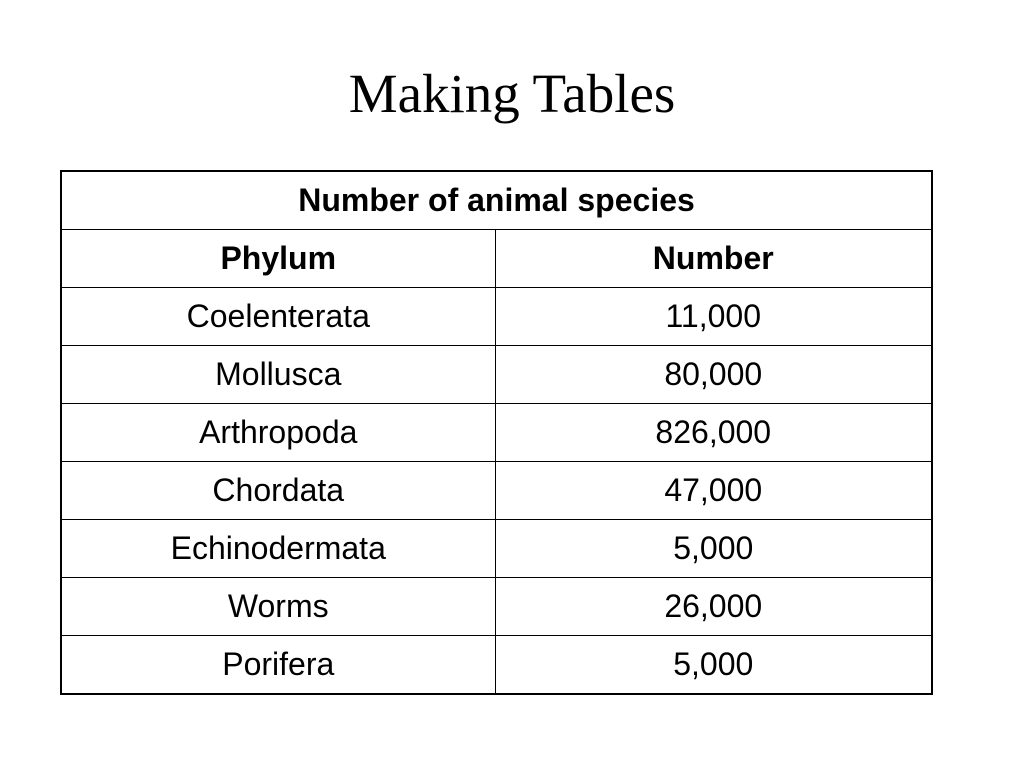  I want to click on slide-title: Making Tables, so click(512, 93).